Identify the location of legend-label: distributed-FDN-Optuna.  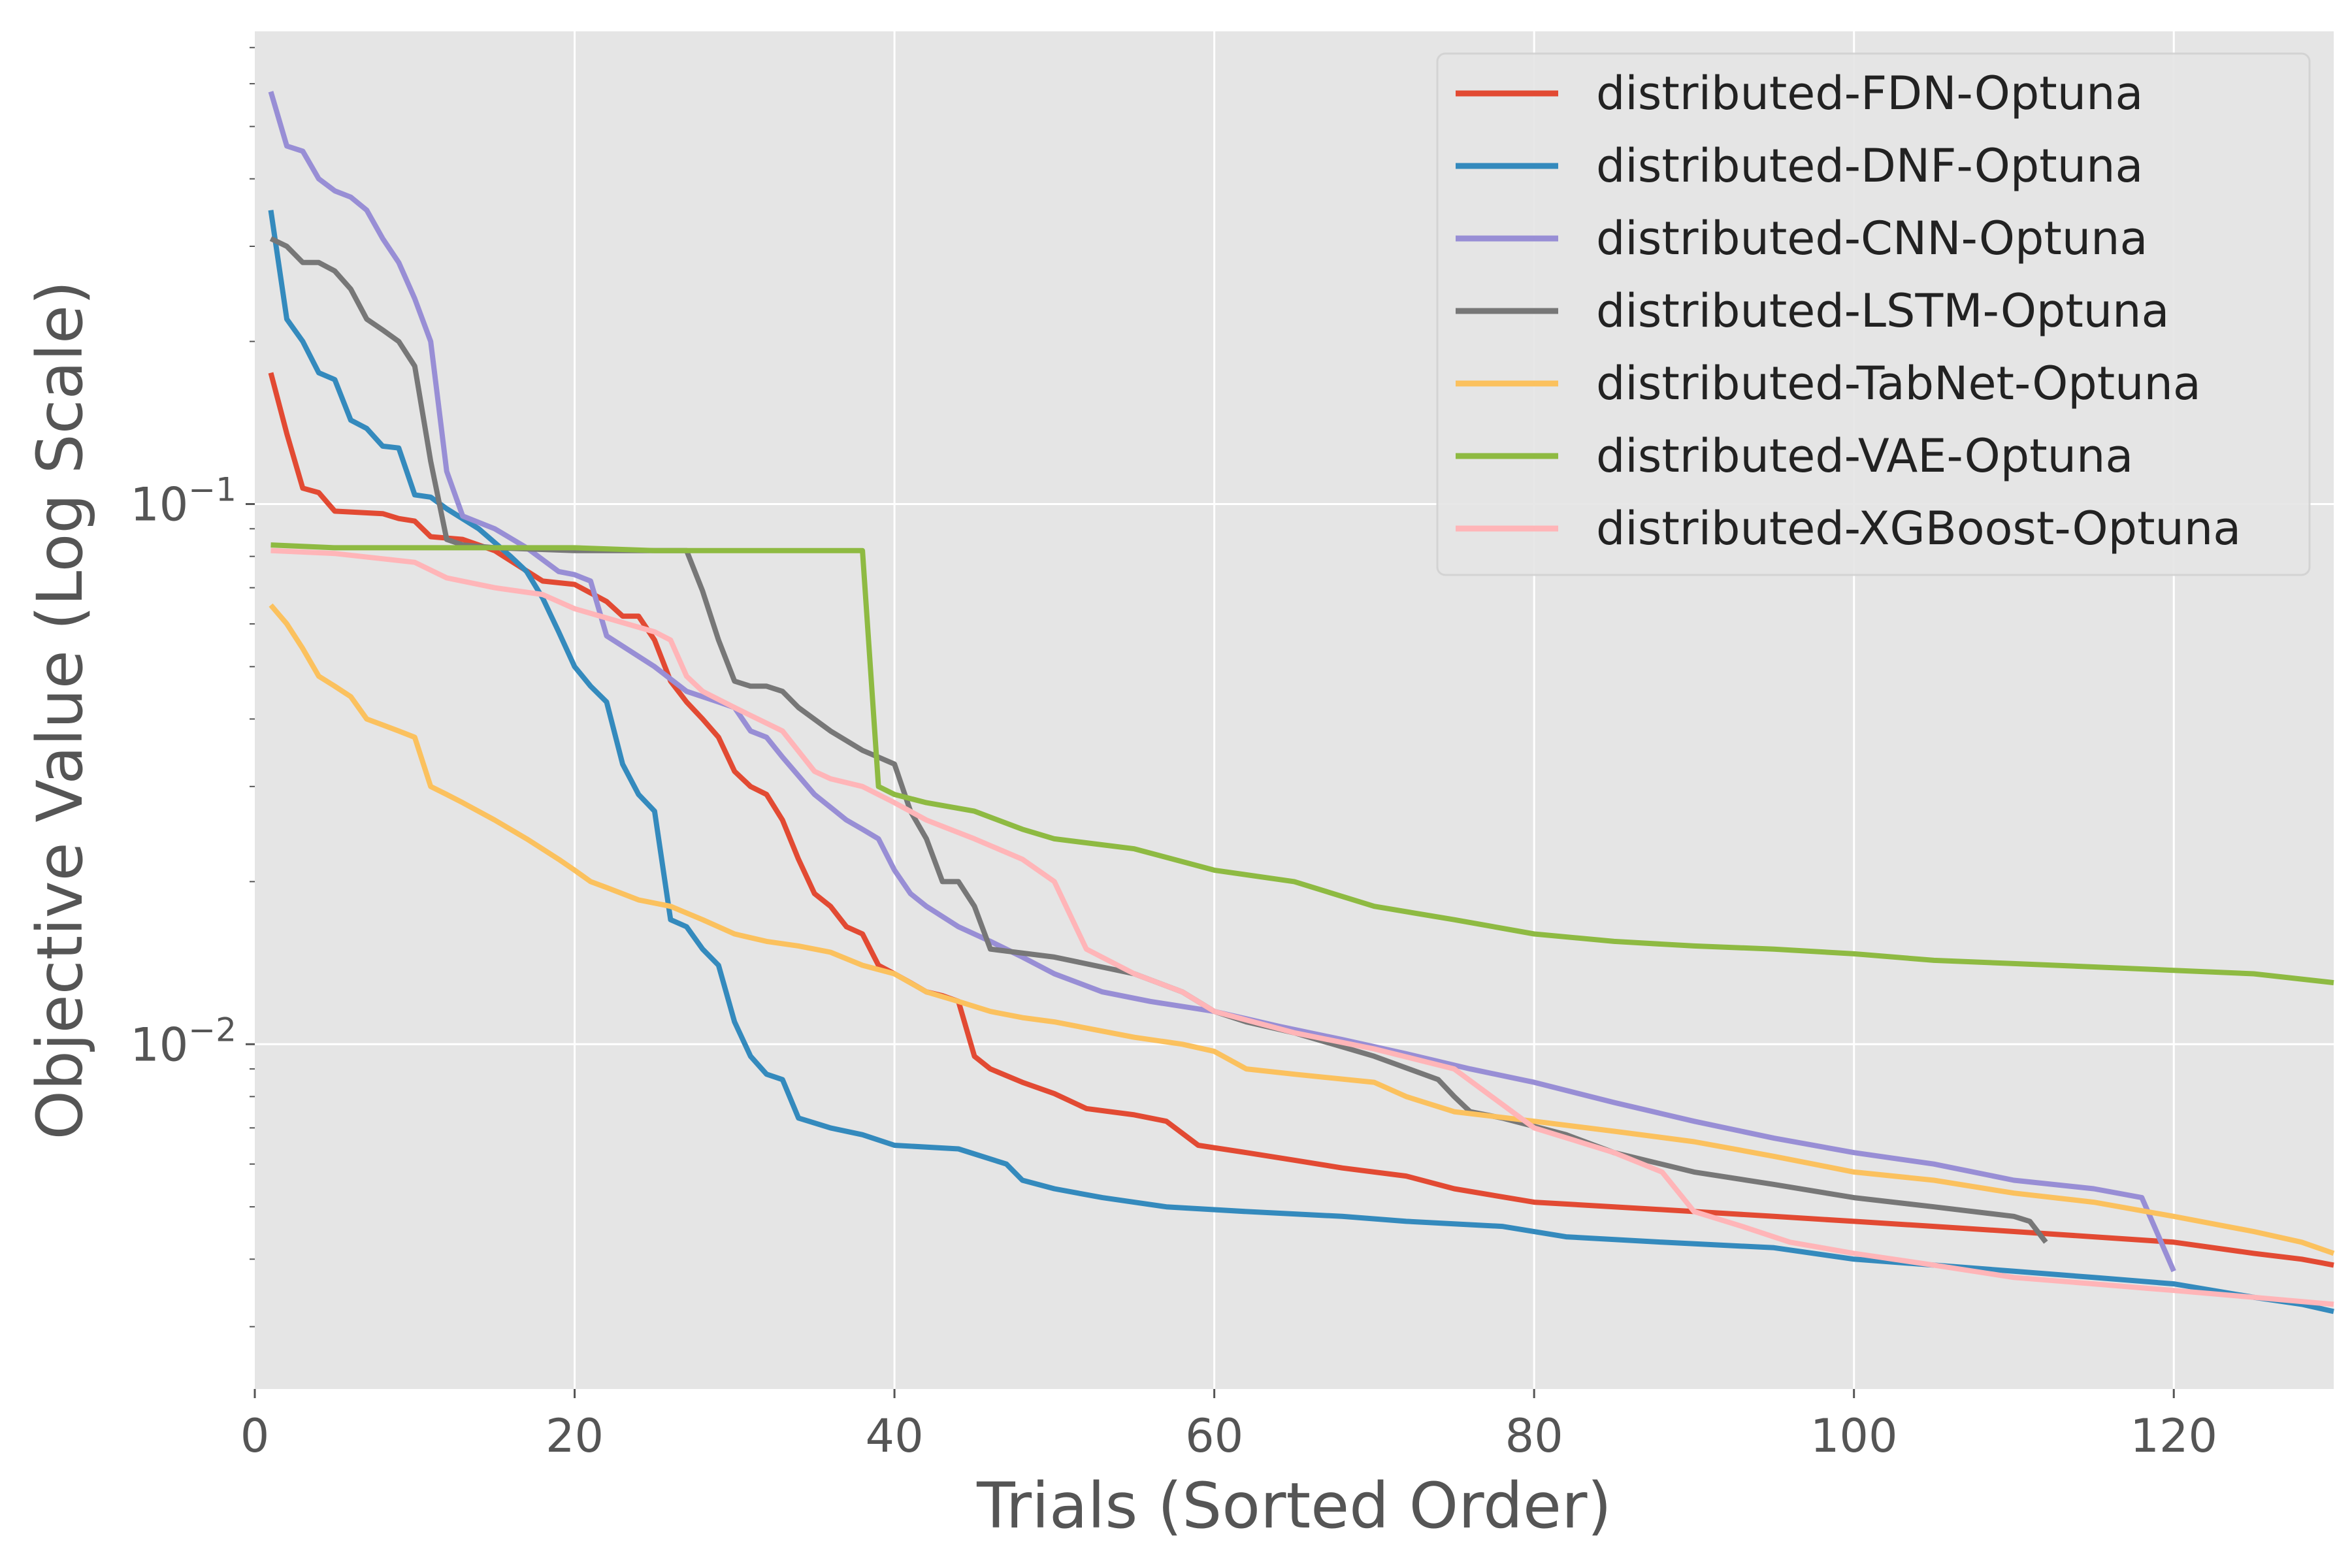
(1869, 93).